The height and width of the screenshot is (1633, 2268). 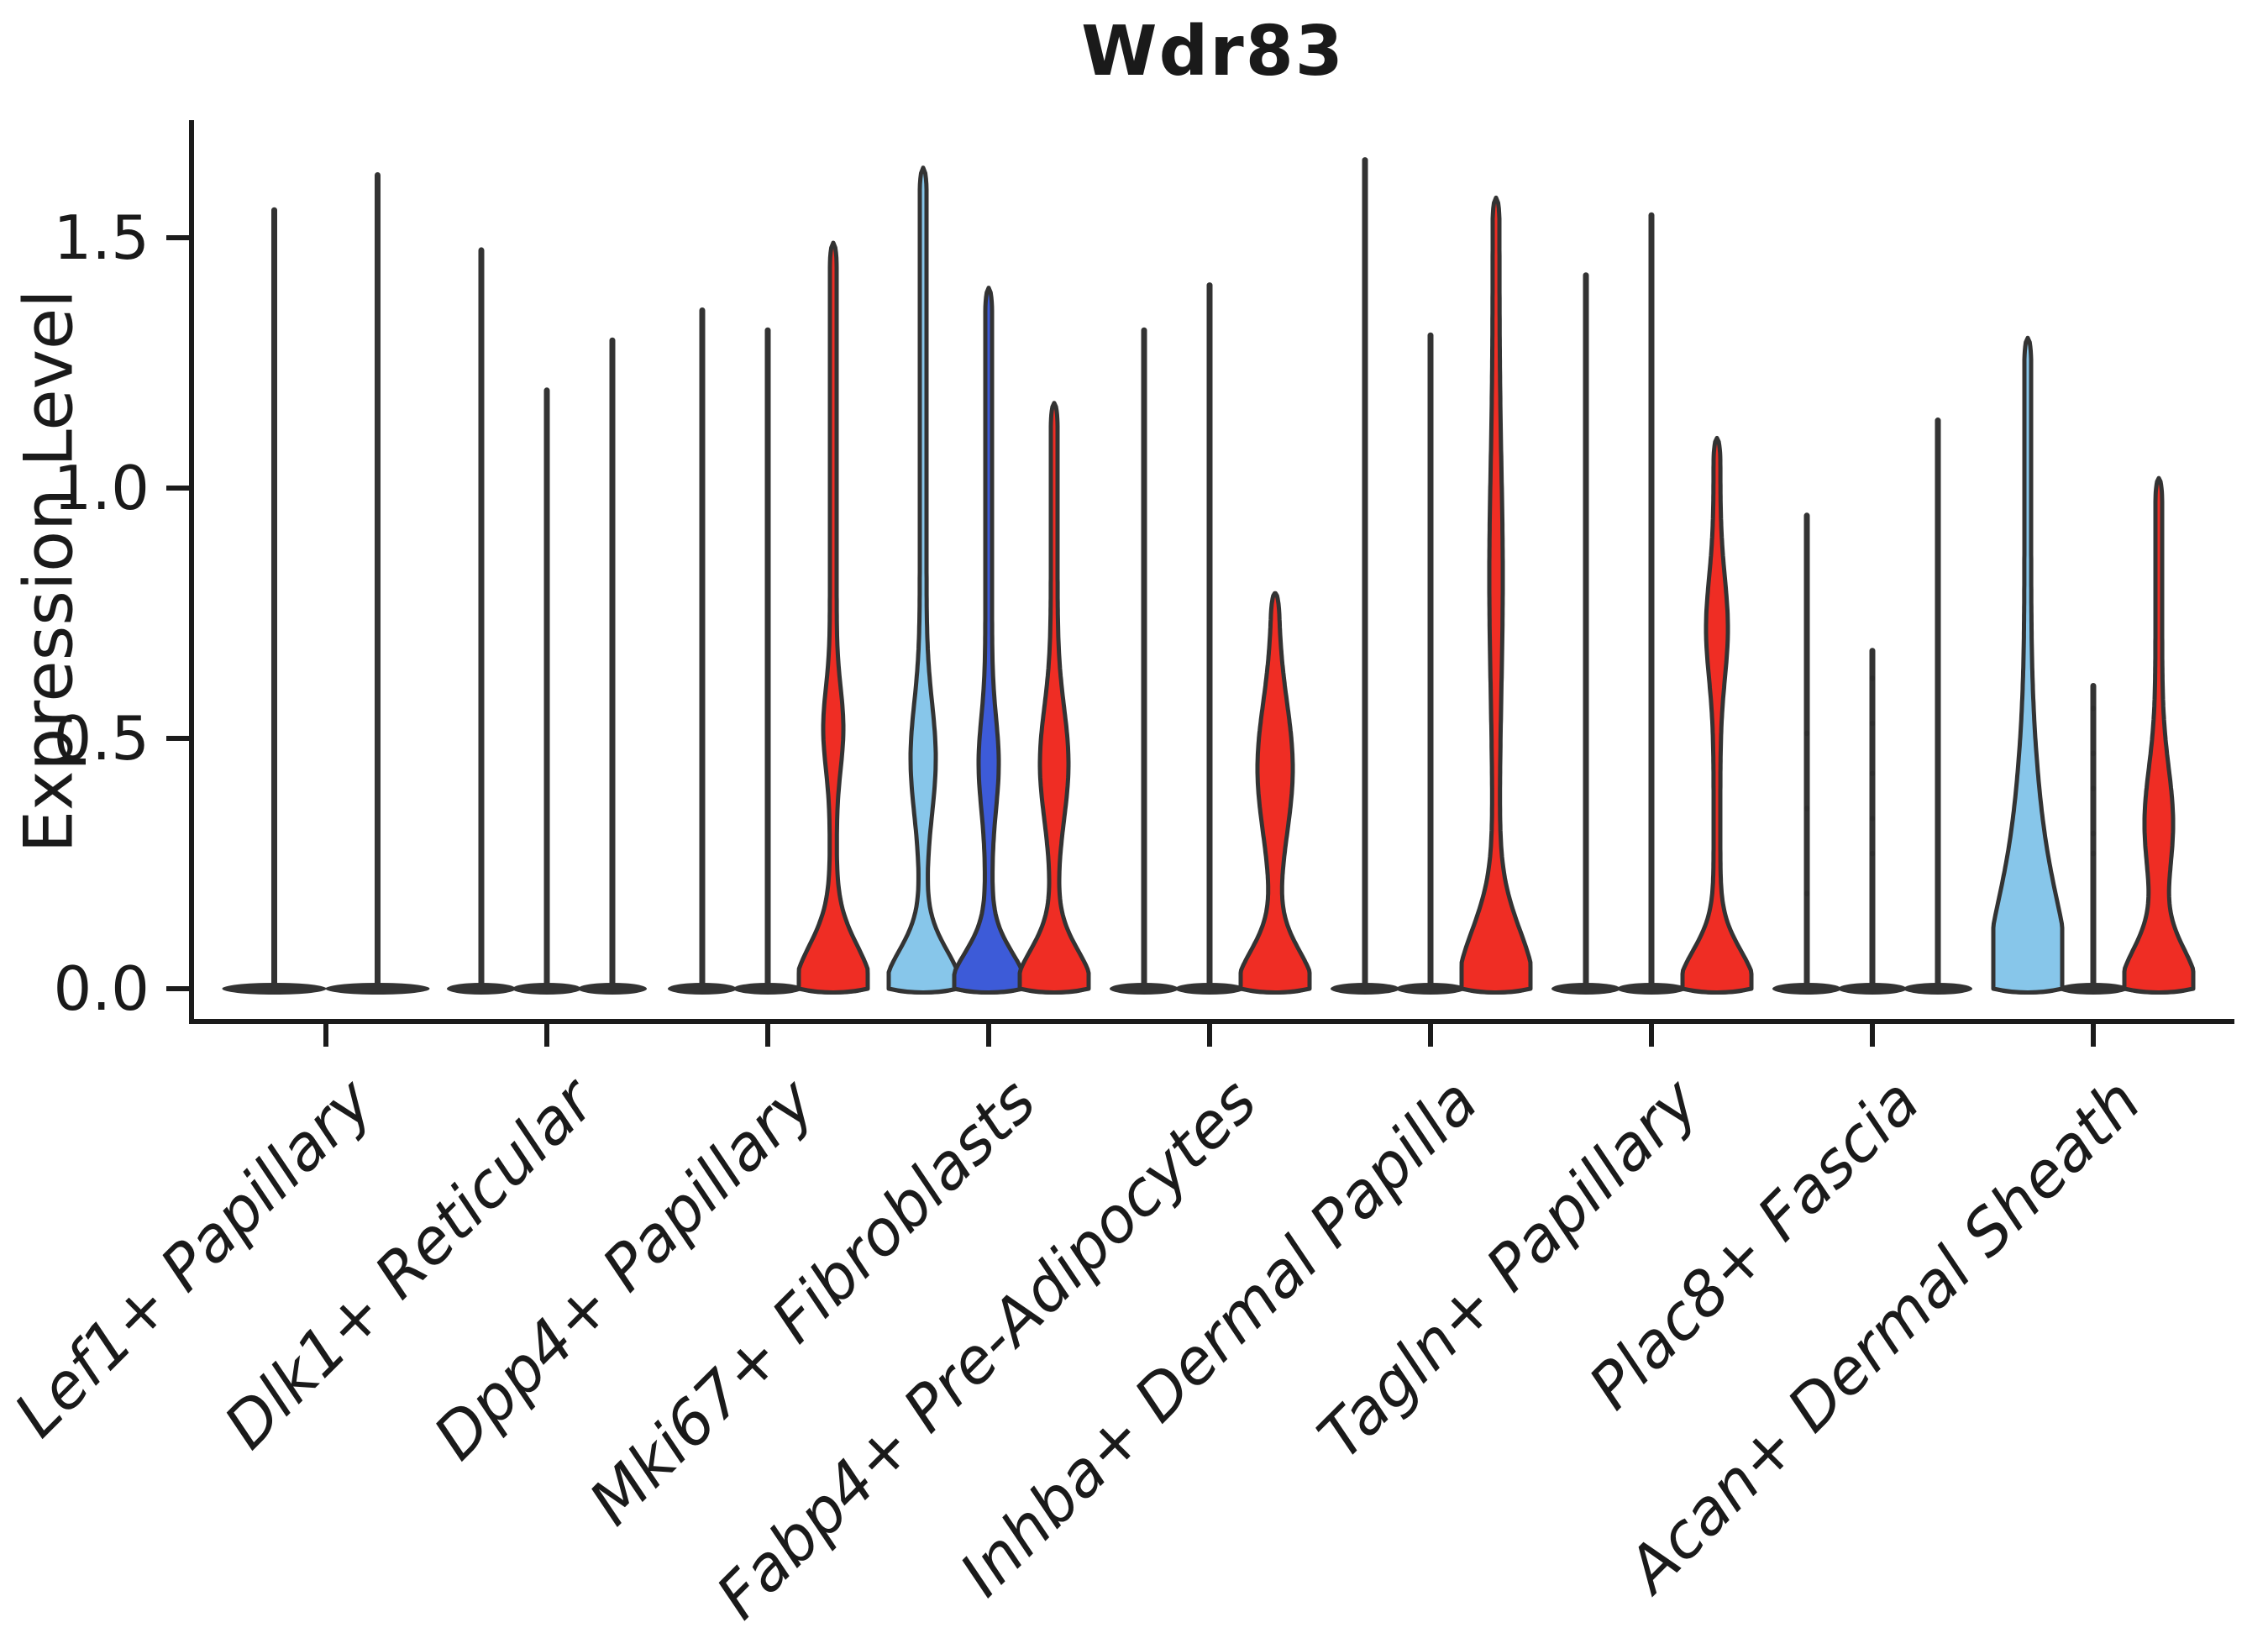 What do you see at coordinates (101, 988) in the screenshot?
I see `y-tick-label: 0.0` at bounding box center [101, 988].